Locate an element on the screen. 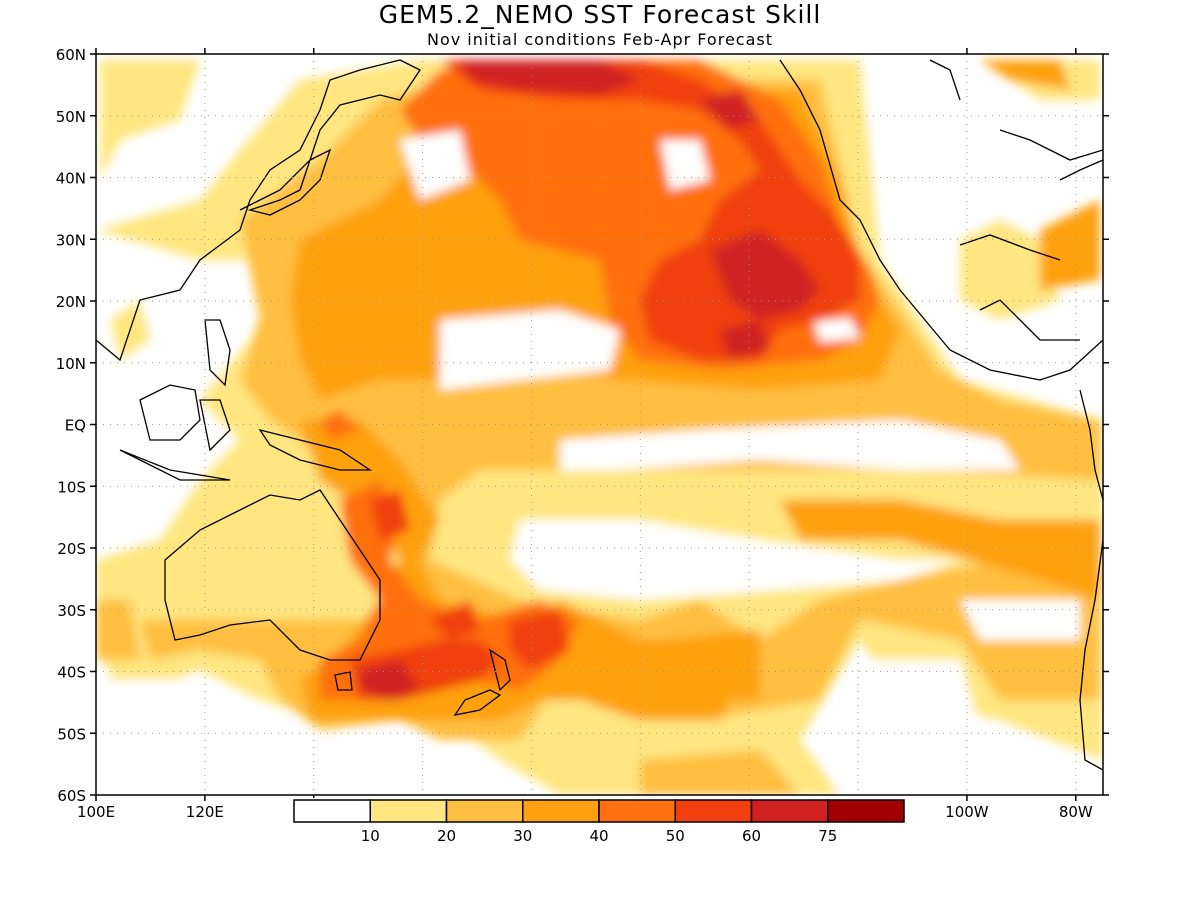 This screenshot has height=900, width=1200. x-tick-label: 100W is located at coordinates (967, 812).